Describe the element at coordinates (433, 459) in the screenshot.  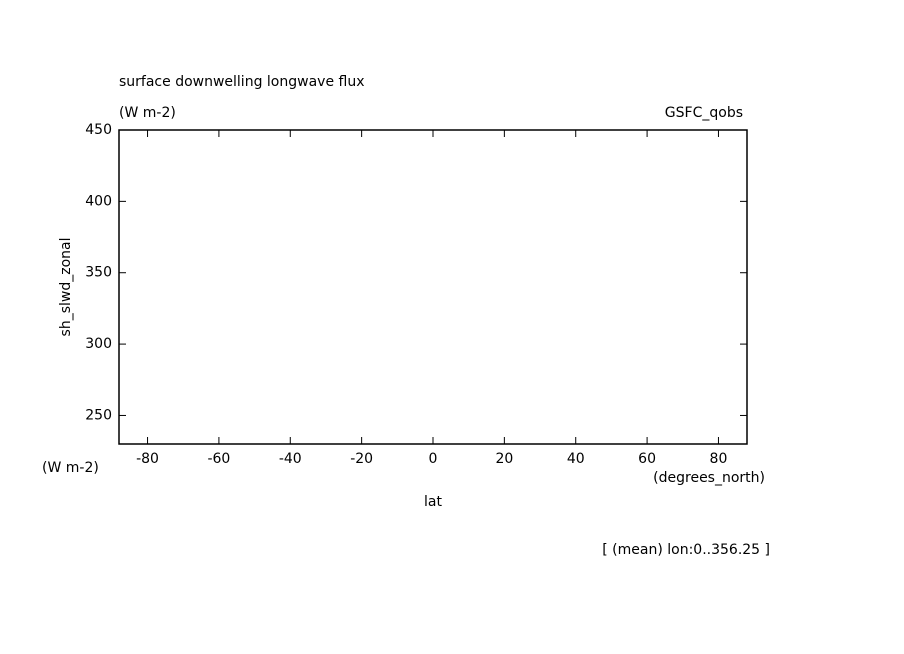
I see `x-tick-label: 0` at that location.